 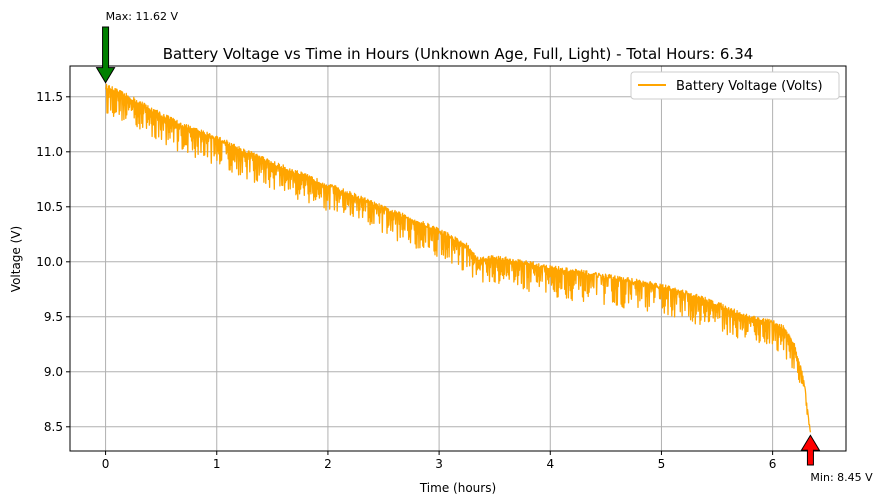 What do you see at coordinates (53, 317) in the screenshot?
I see `y-tick-label: 9.5` at bounding box center [53, 317].